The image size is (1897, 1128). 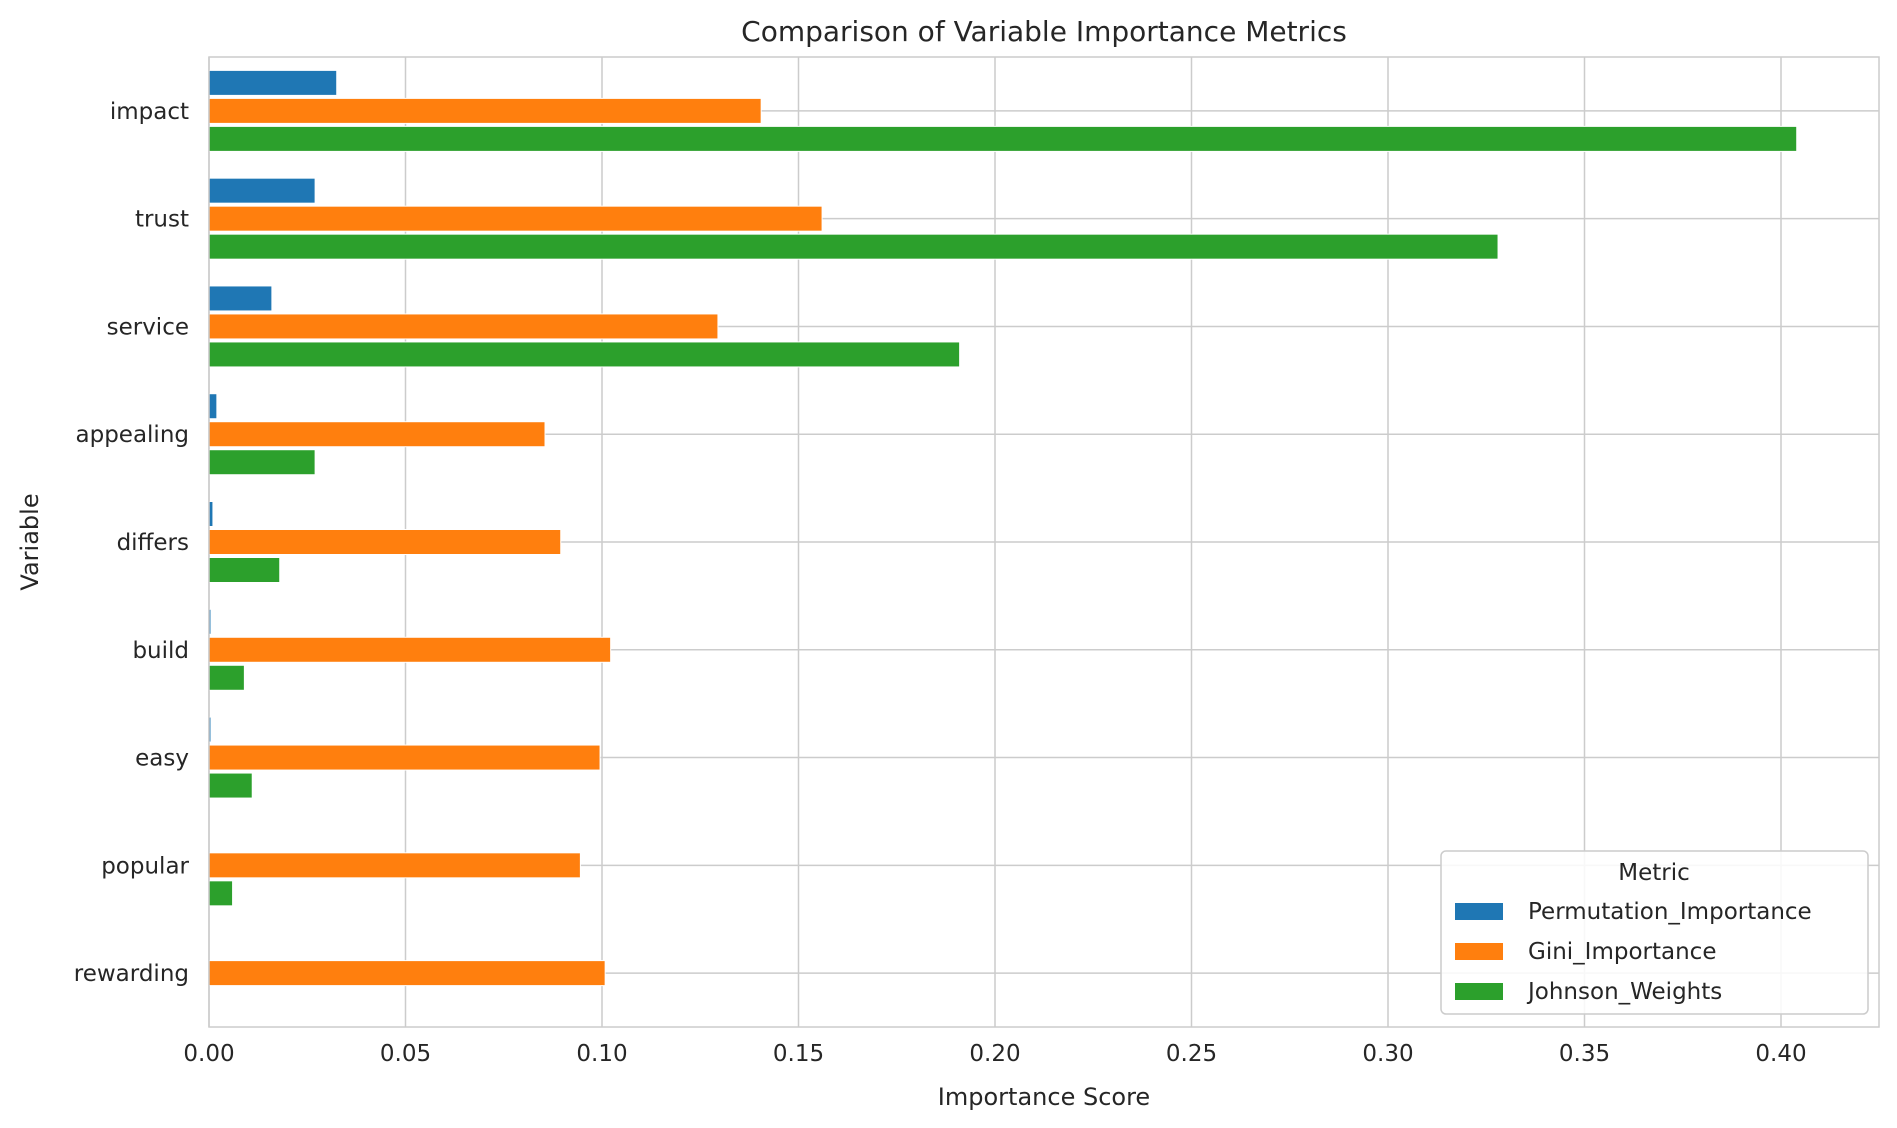 What do you see at coordinates (148, 327) in the screenshot?
I see `y-tick-label: service` at bounding box center [148, 327].